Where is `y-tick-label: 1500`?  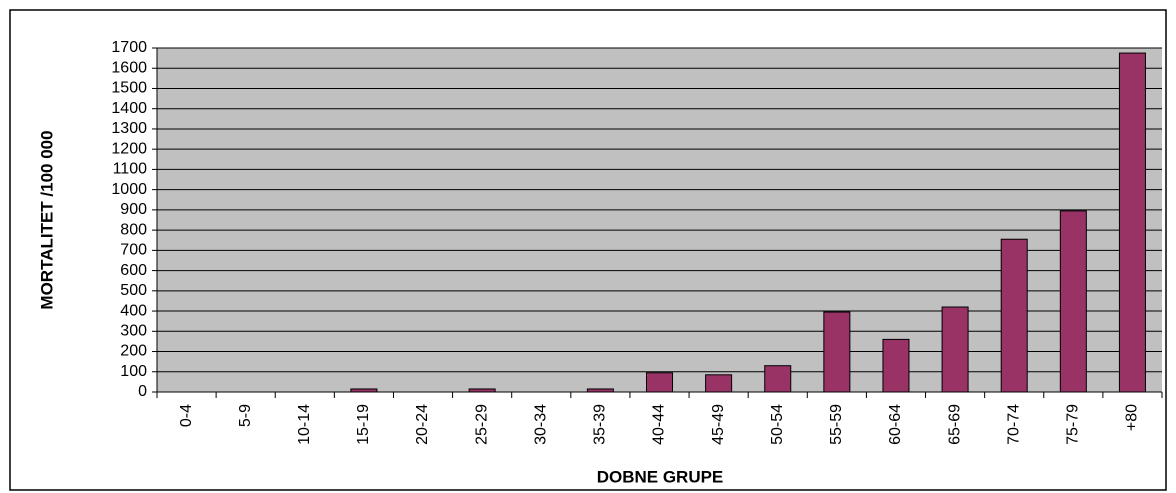 y-tick-label: 1500 is located at coordinates (129, 88).